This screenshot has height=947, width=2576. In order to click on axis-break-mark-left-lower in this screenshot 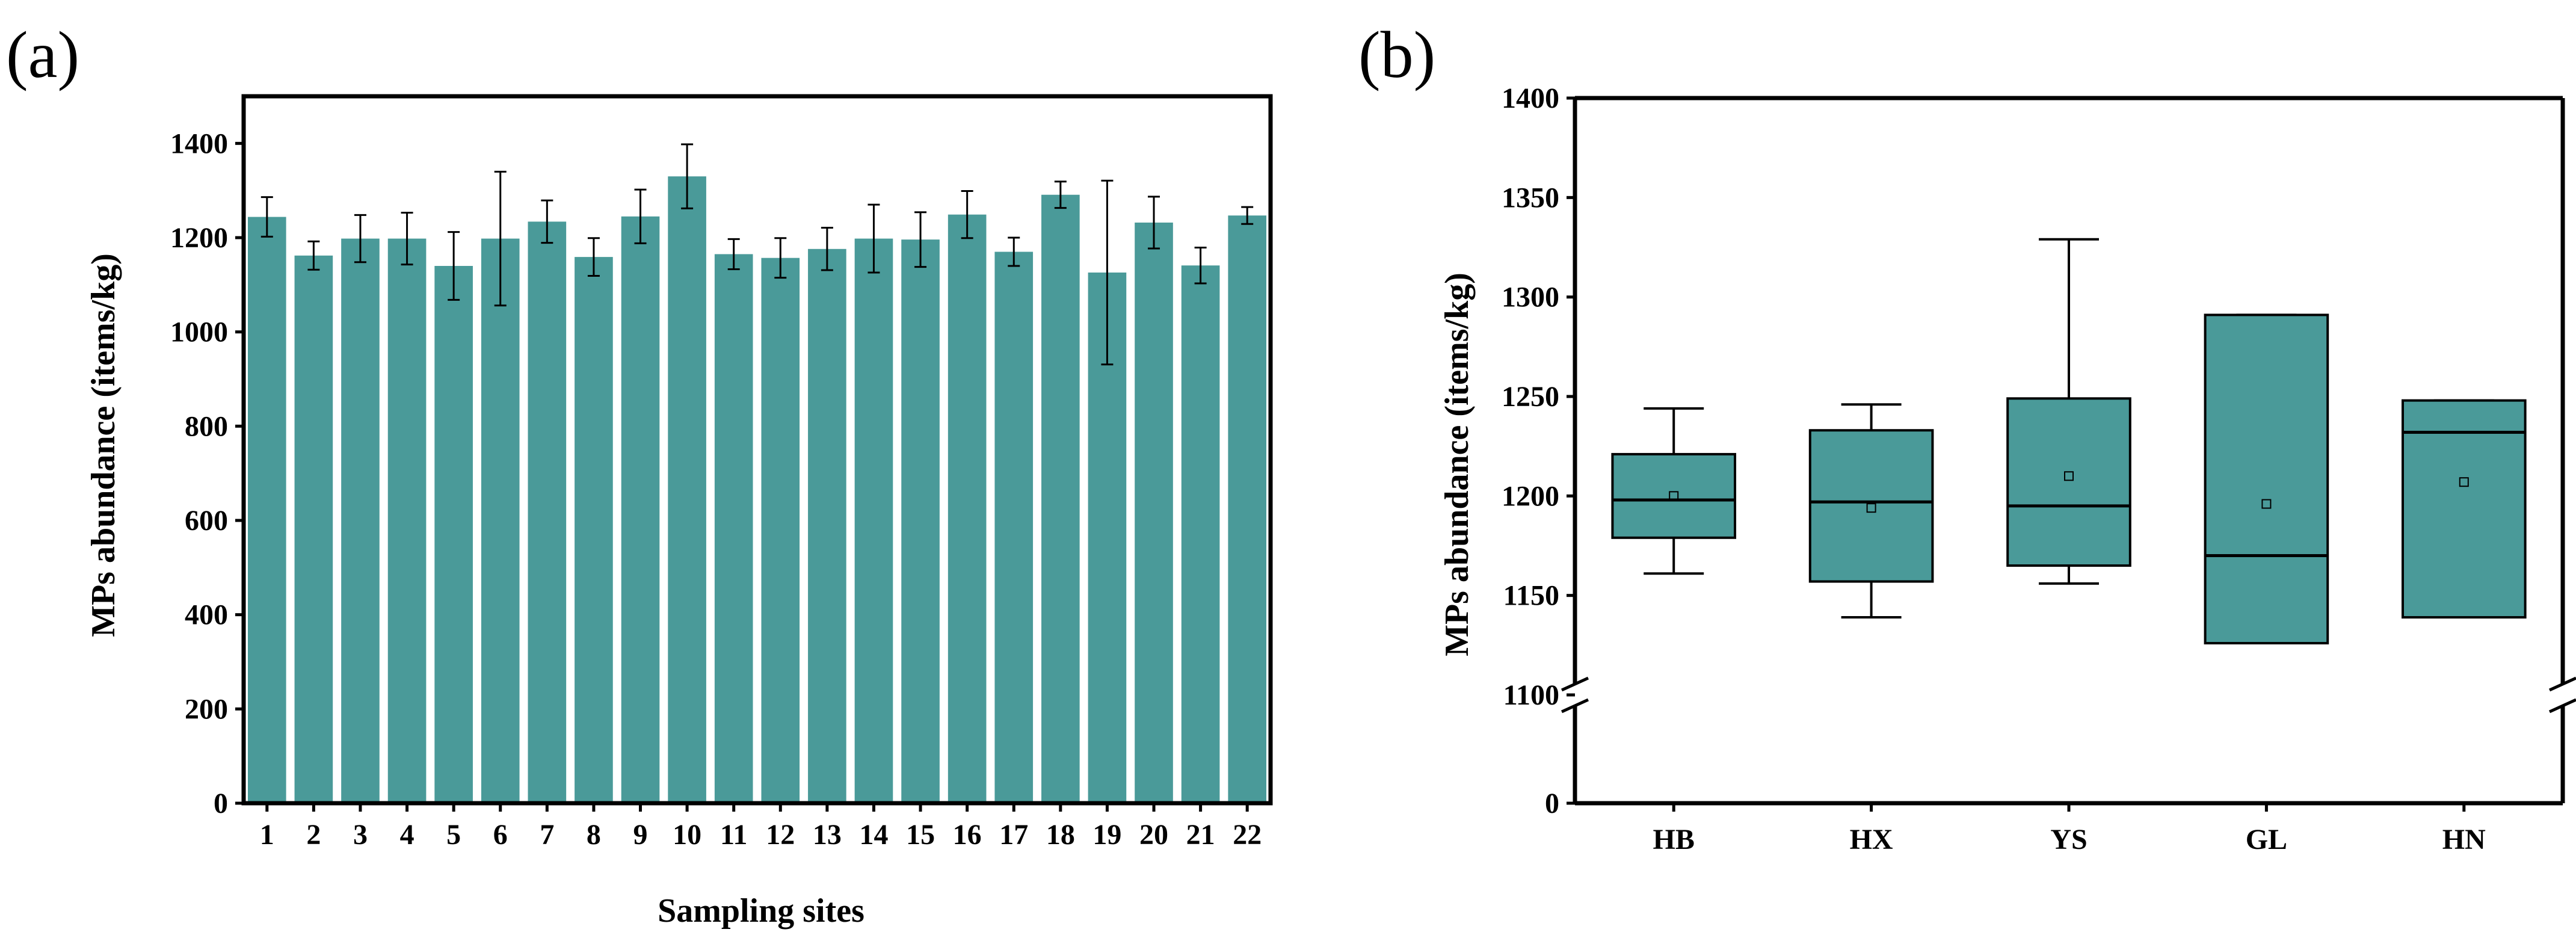, I will do `click(1575, 706)`.